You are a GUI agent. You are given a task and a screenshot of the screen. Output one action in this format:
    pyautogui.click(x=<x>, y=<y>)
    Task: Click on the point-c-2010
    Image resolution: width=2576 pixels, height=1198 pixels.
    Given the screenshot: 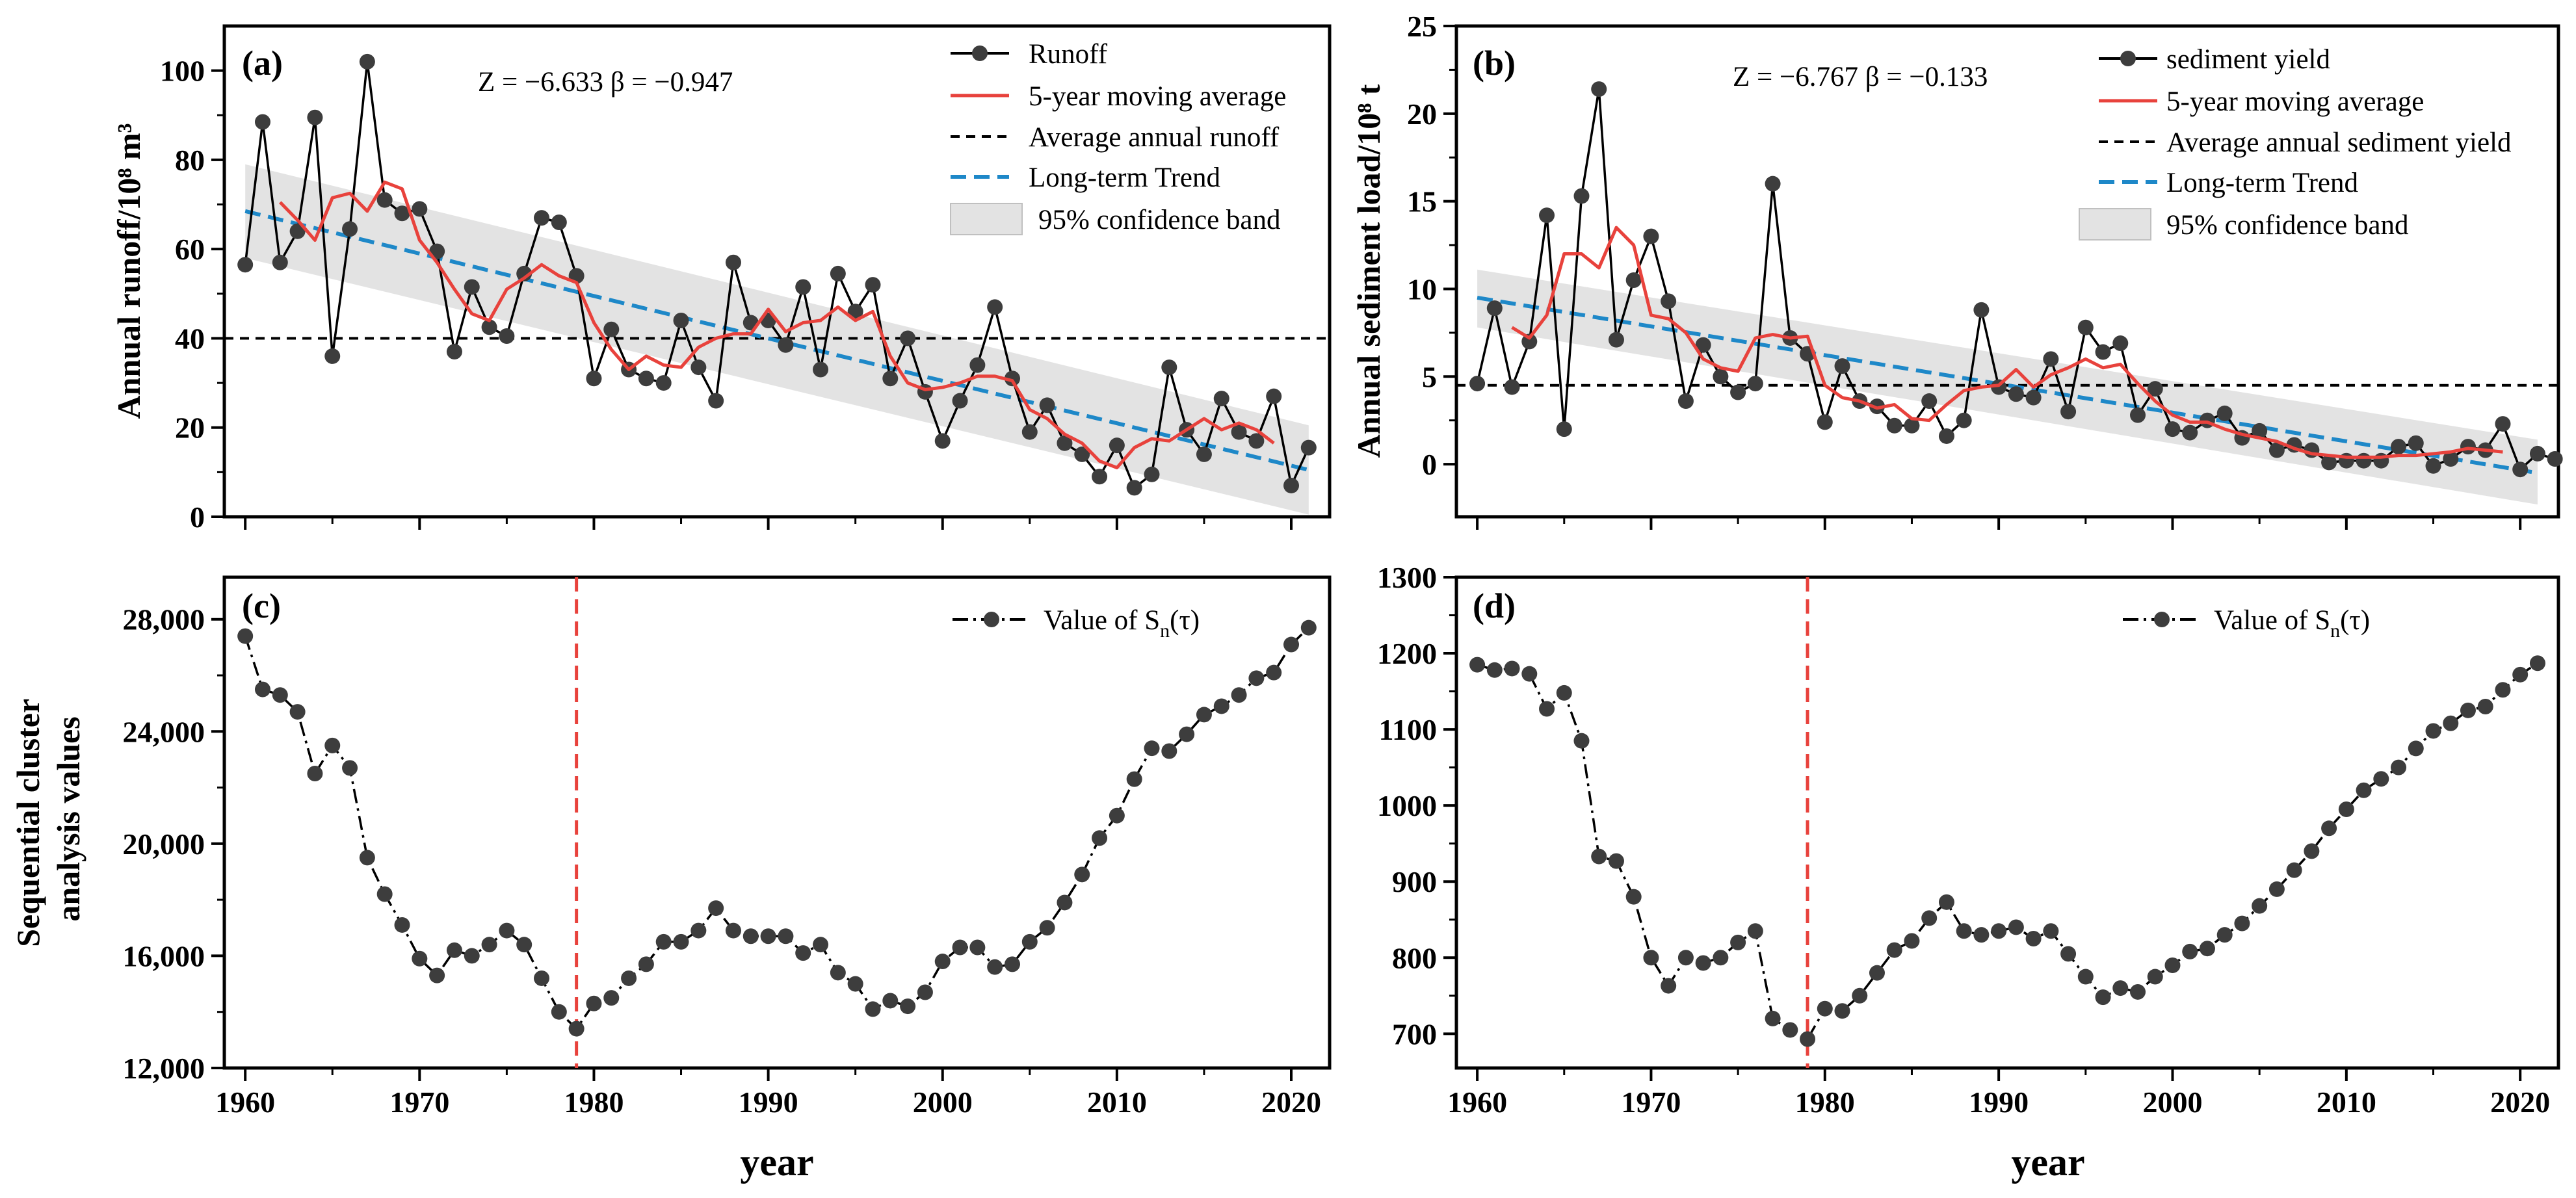 What is the action you would take?
    pyautogui.click(x=1117, y=815)
    